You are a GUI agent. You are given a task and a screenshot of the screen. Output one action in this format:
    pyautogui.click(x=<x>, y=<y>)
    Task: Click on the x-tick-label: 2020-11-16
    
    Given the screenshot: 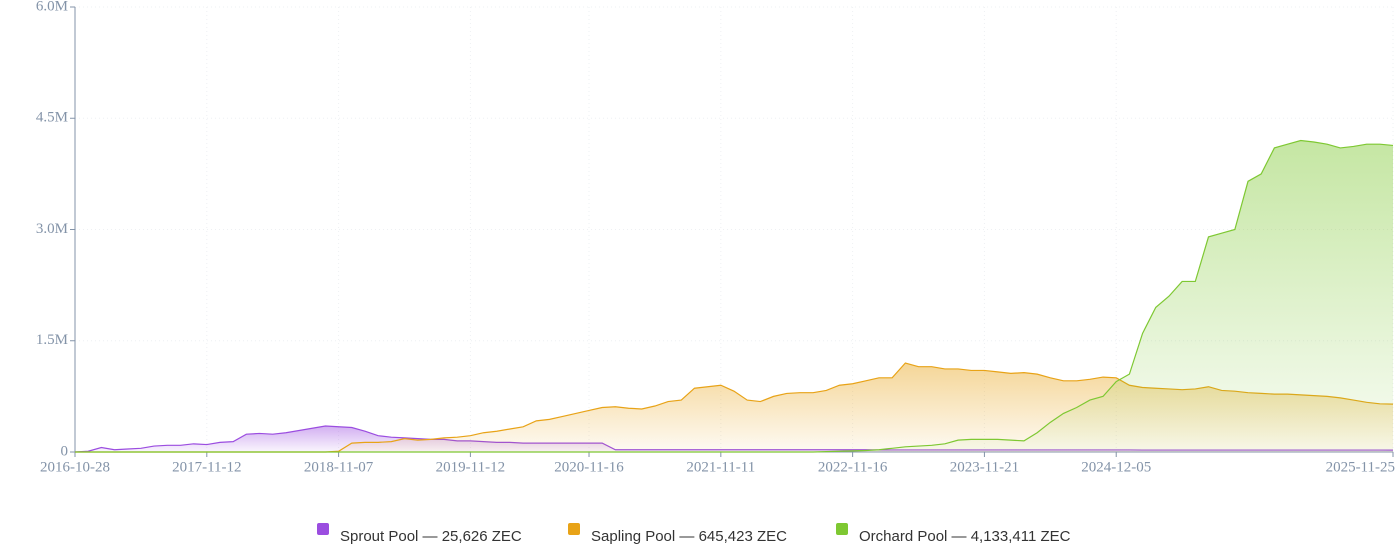 What is the action you would take?
    pyautogui.click(x=589, y=467)
    